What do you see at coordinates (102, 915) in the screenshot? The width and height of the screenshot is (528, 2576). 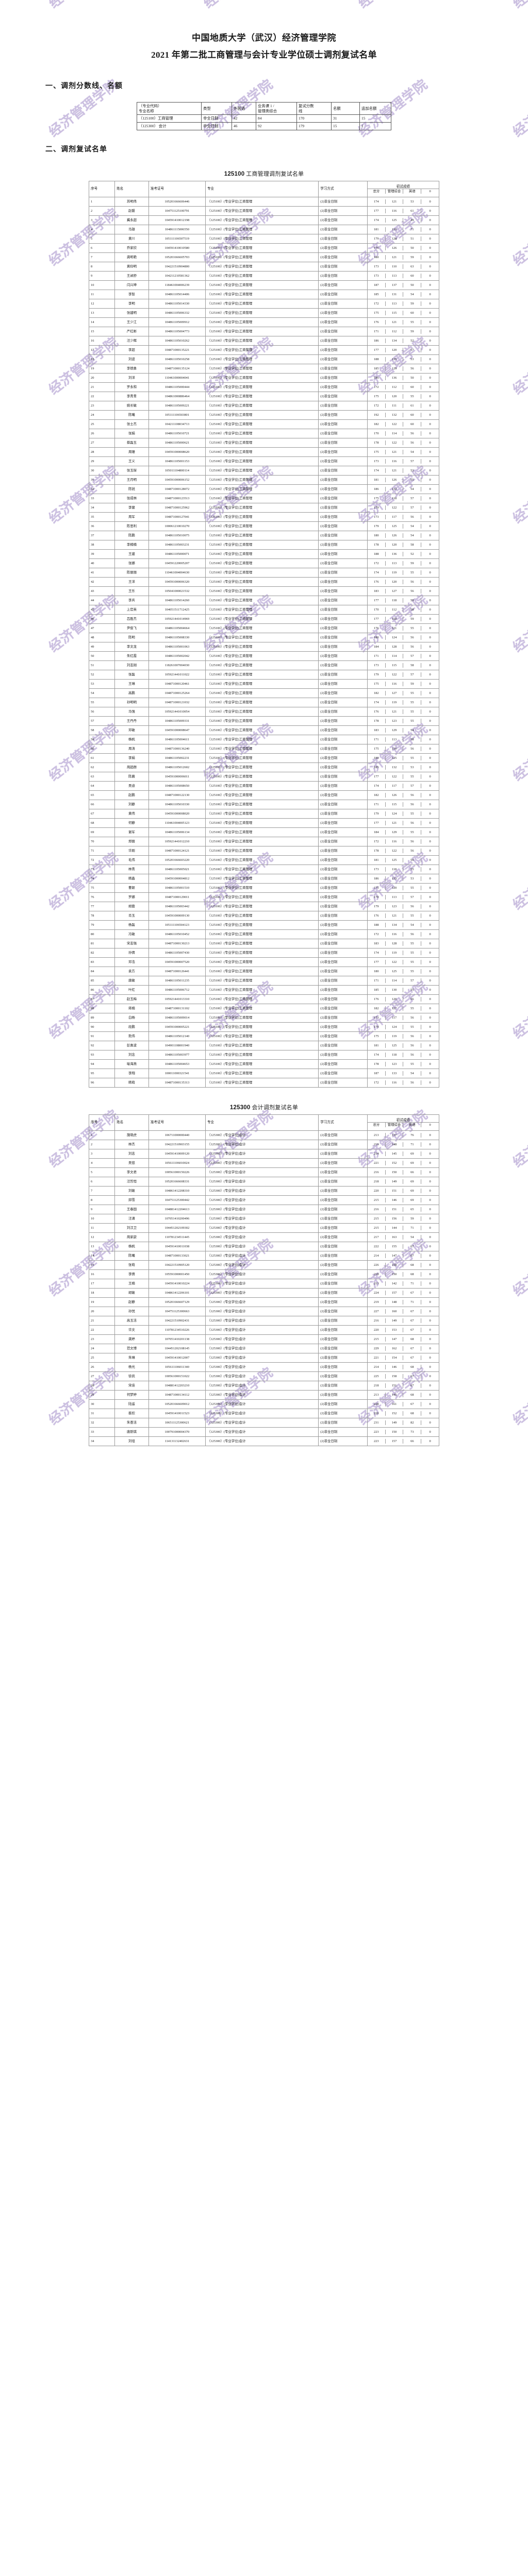 I see `cell-index: 78` at bounding box center [102, 915].